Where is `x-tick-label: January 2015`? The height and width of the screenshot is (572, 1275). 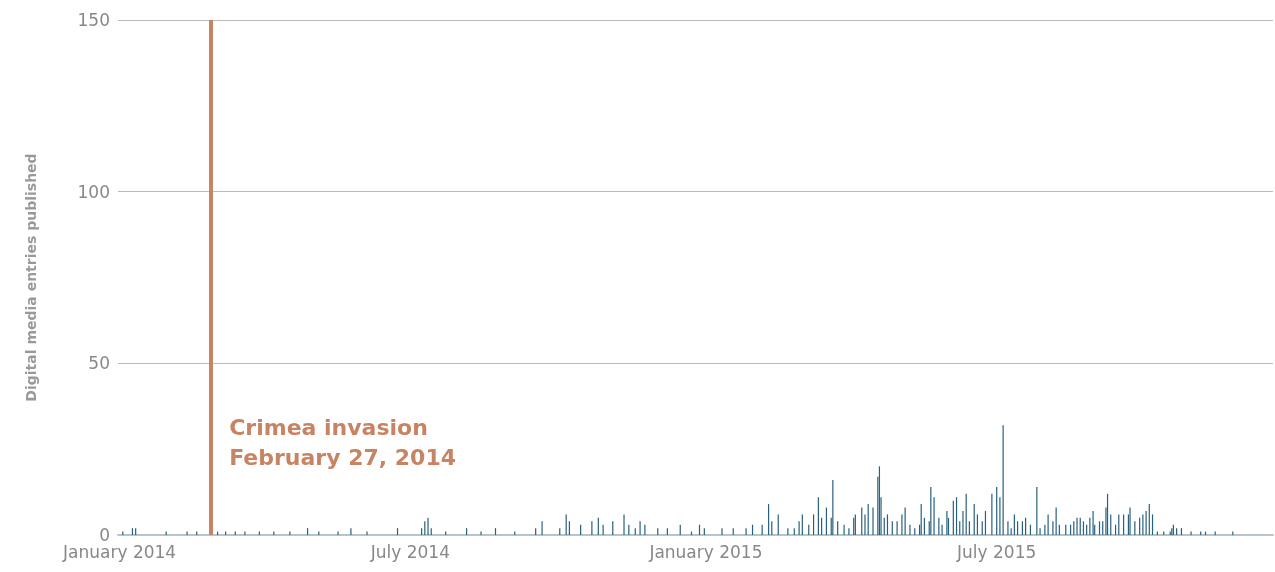 x-tick-label: January 2015 is located at coordinates (705, 551).